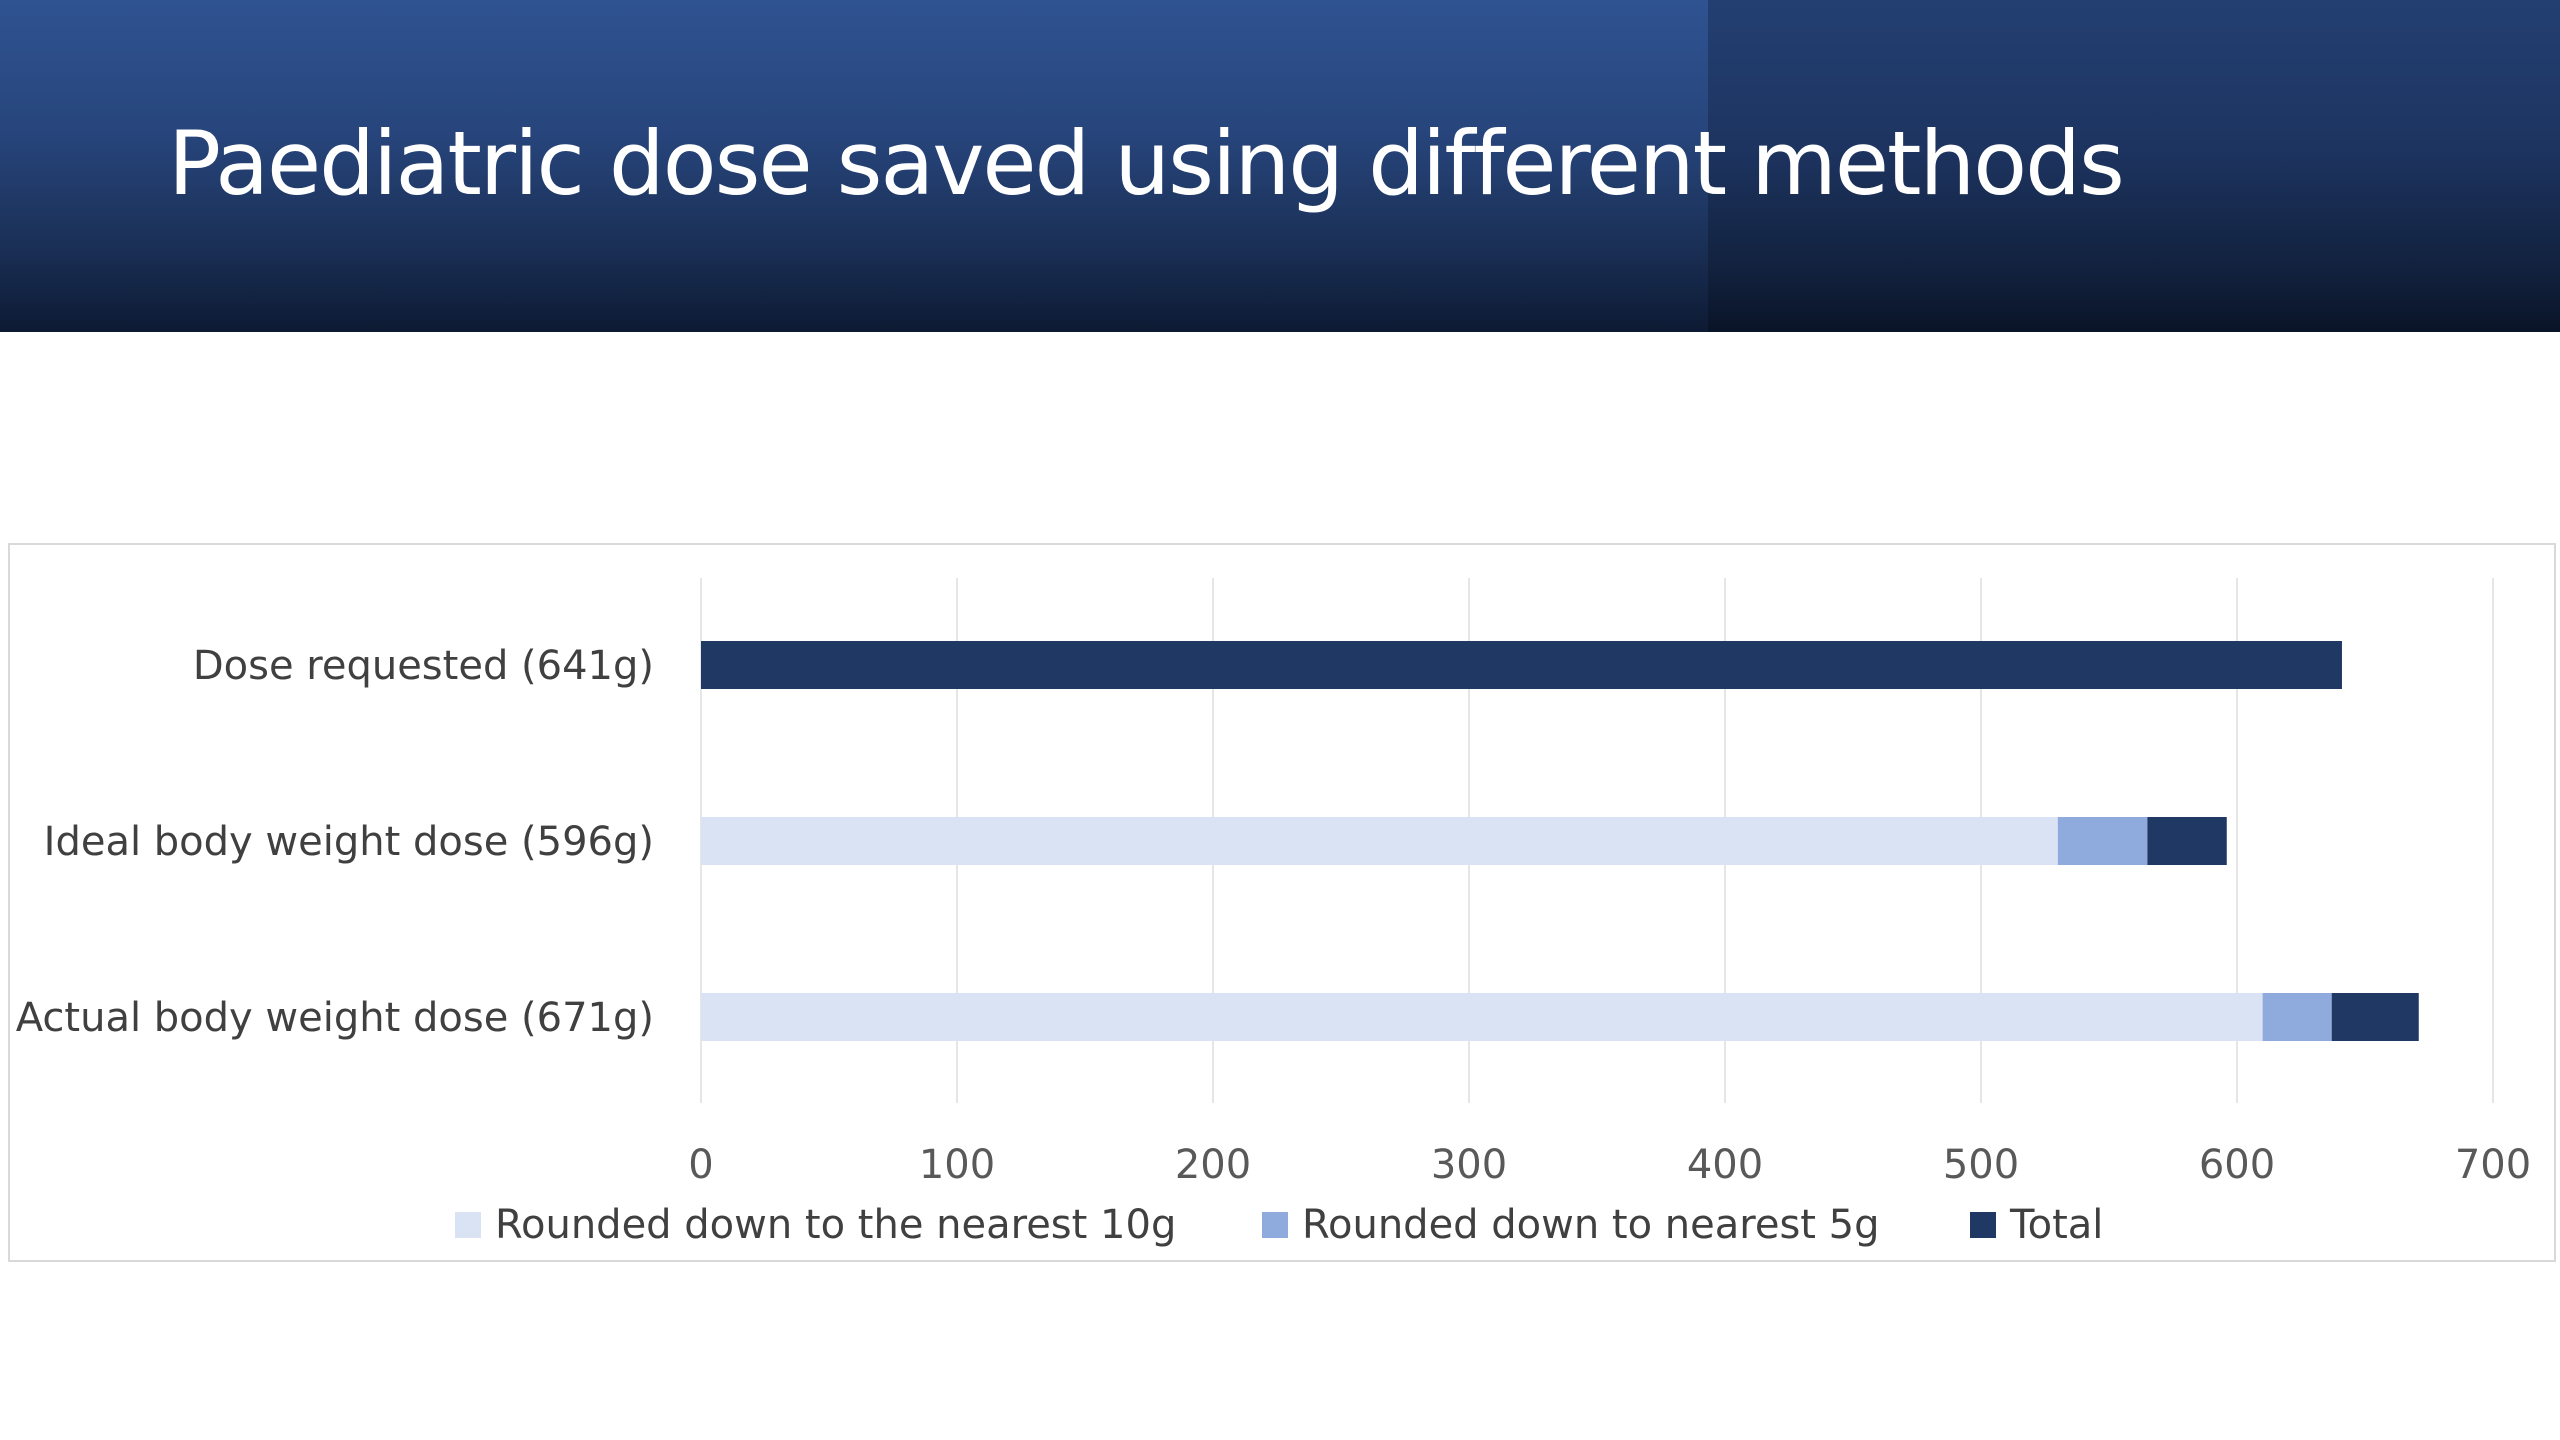 This screenshot has width=2560, height=1440. What do you see at coordinates (349, 842) in the screenshot?
I see `category-label: Ideal body weight dose (596g)` at bounding box center [349, 842].